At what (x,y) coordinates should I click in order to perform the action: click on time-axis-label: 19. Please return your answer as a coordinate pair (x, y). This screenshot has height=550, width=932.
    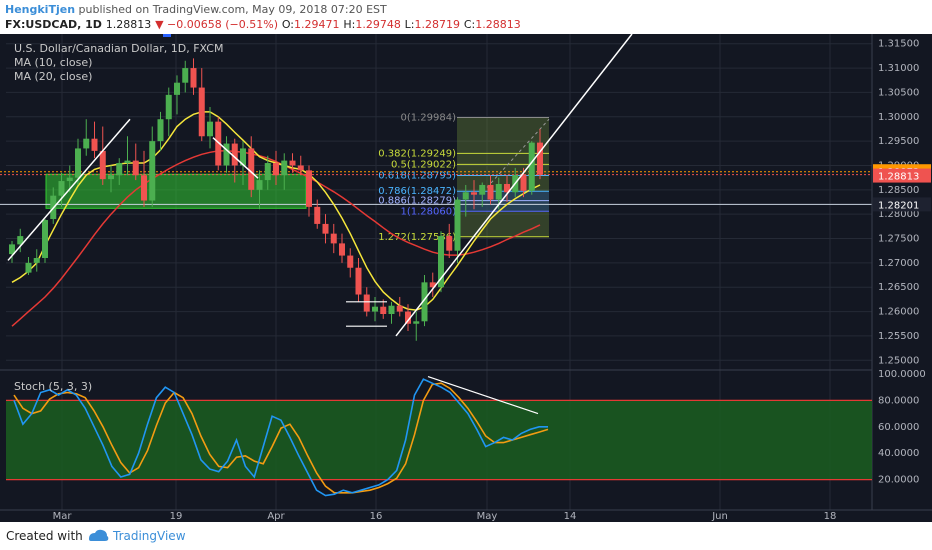
    Looking at the image, I should click on (176, 516).